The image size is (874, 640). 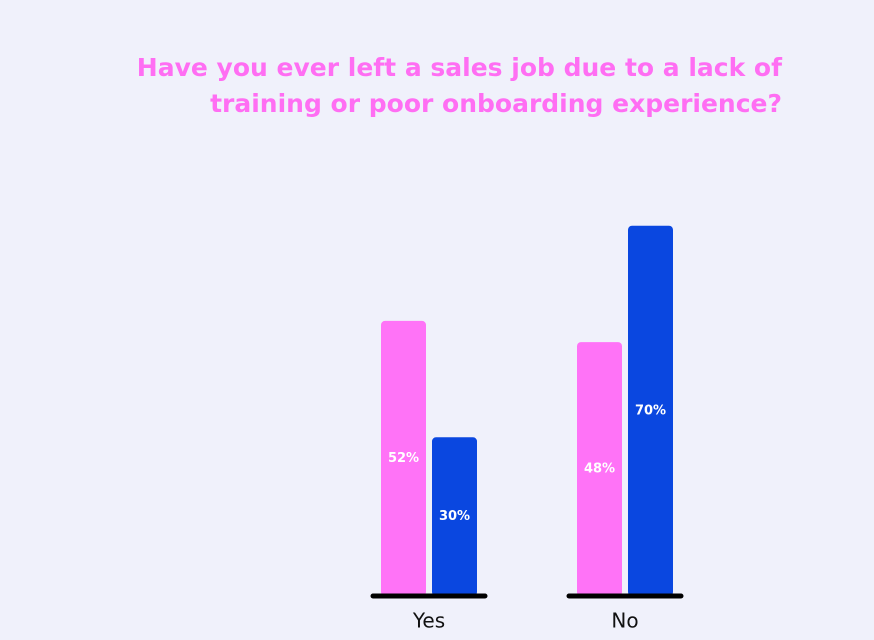 I want to click on value-label: 52%, so click(x=403, y=458).